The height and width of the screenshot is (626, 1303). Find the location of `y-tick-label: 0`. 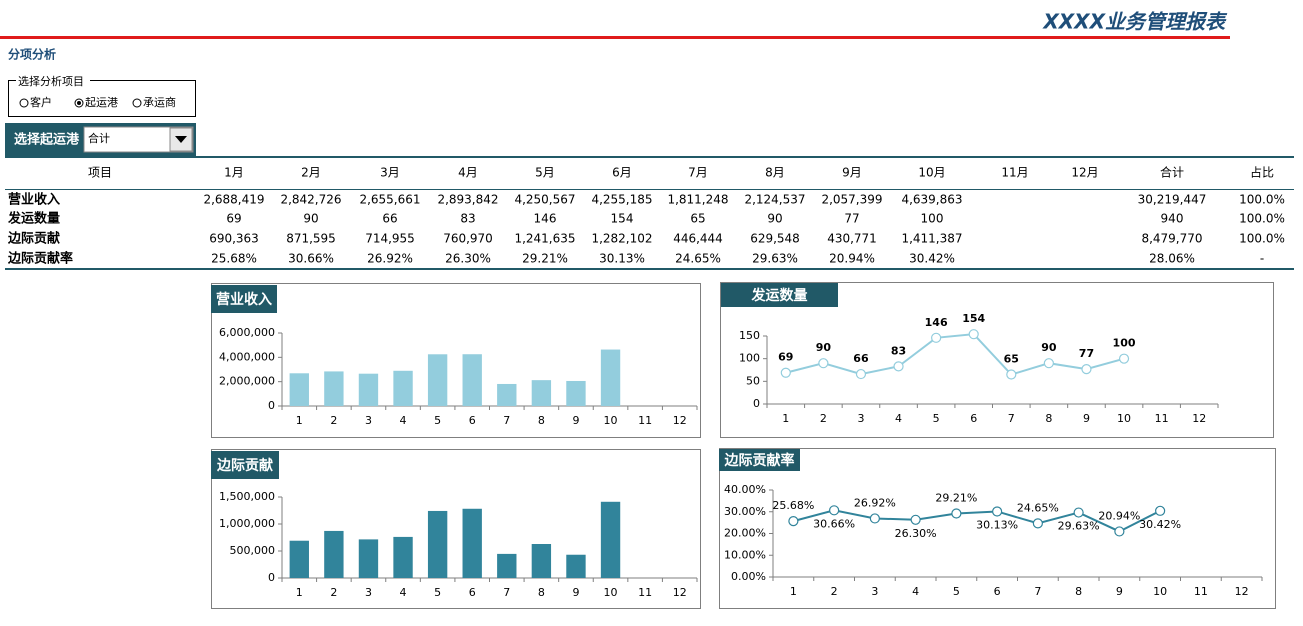

y-tick-label: 0 is located at coordinates (271, 577).